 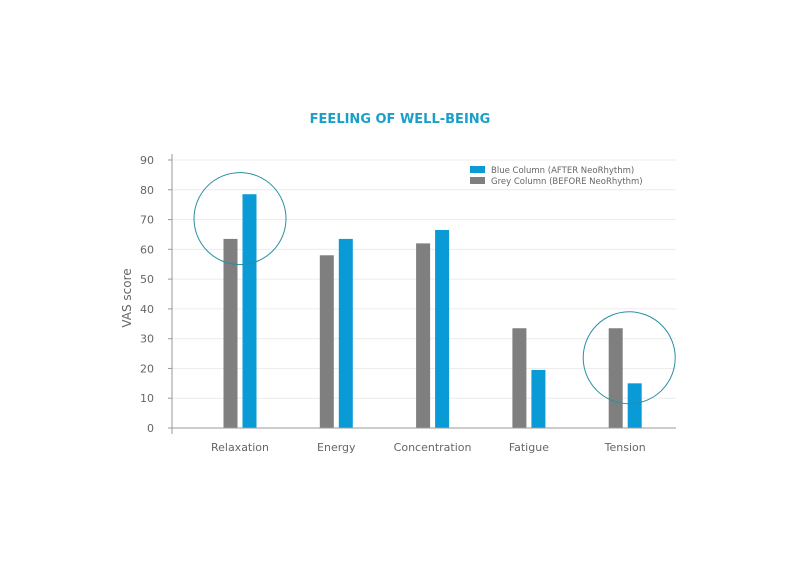 I want to click on chart-title: FEELING OF WELL-BEING, so click(x=400, y=119).